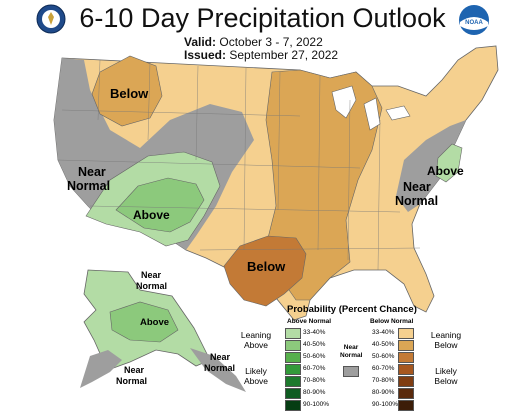  I want to click on map-label-near-normal-west-2: Normal, so click(88, 186).